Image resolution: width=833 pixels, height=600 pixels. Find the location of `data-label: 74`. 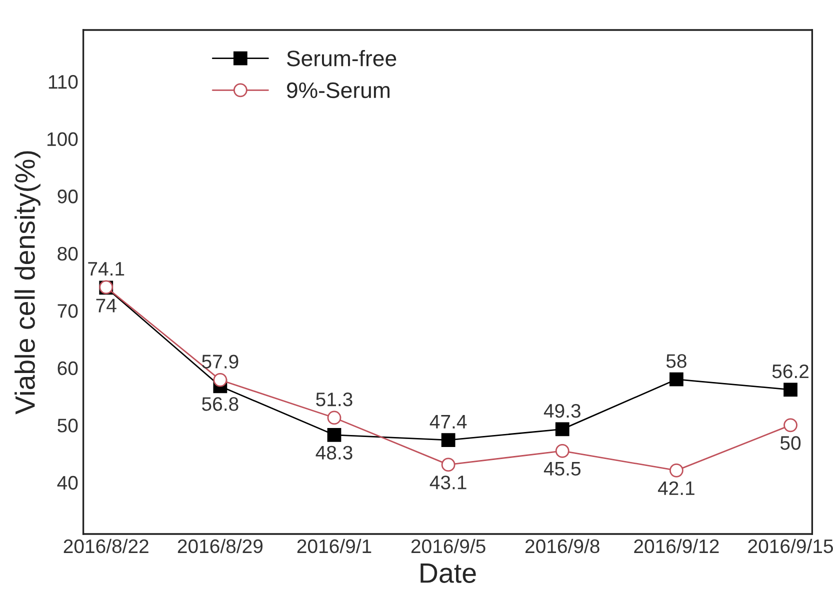

data-label: 74 is located at coordinates (106, 305).